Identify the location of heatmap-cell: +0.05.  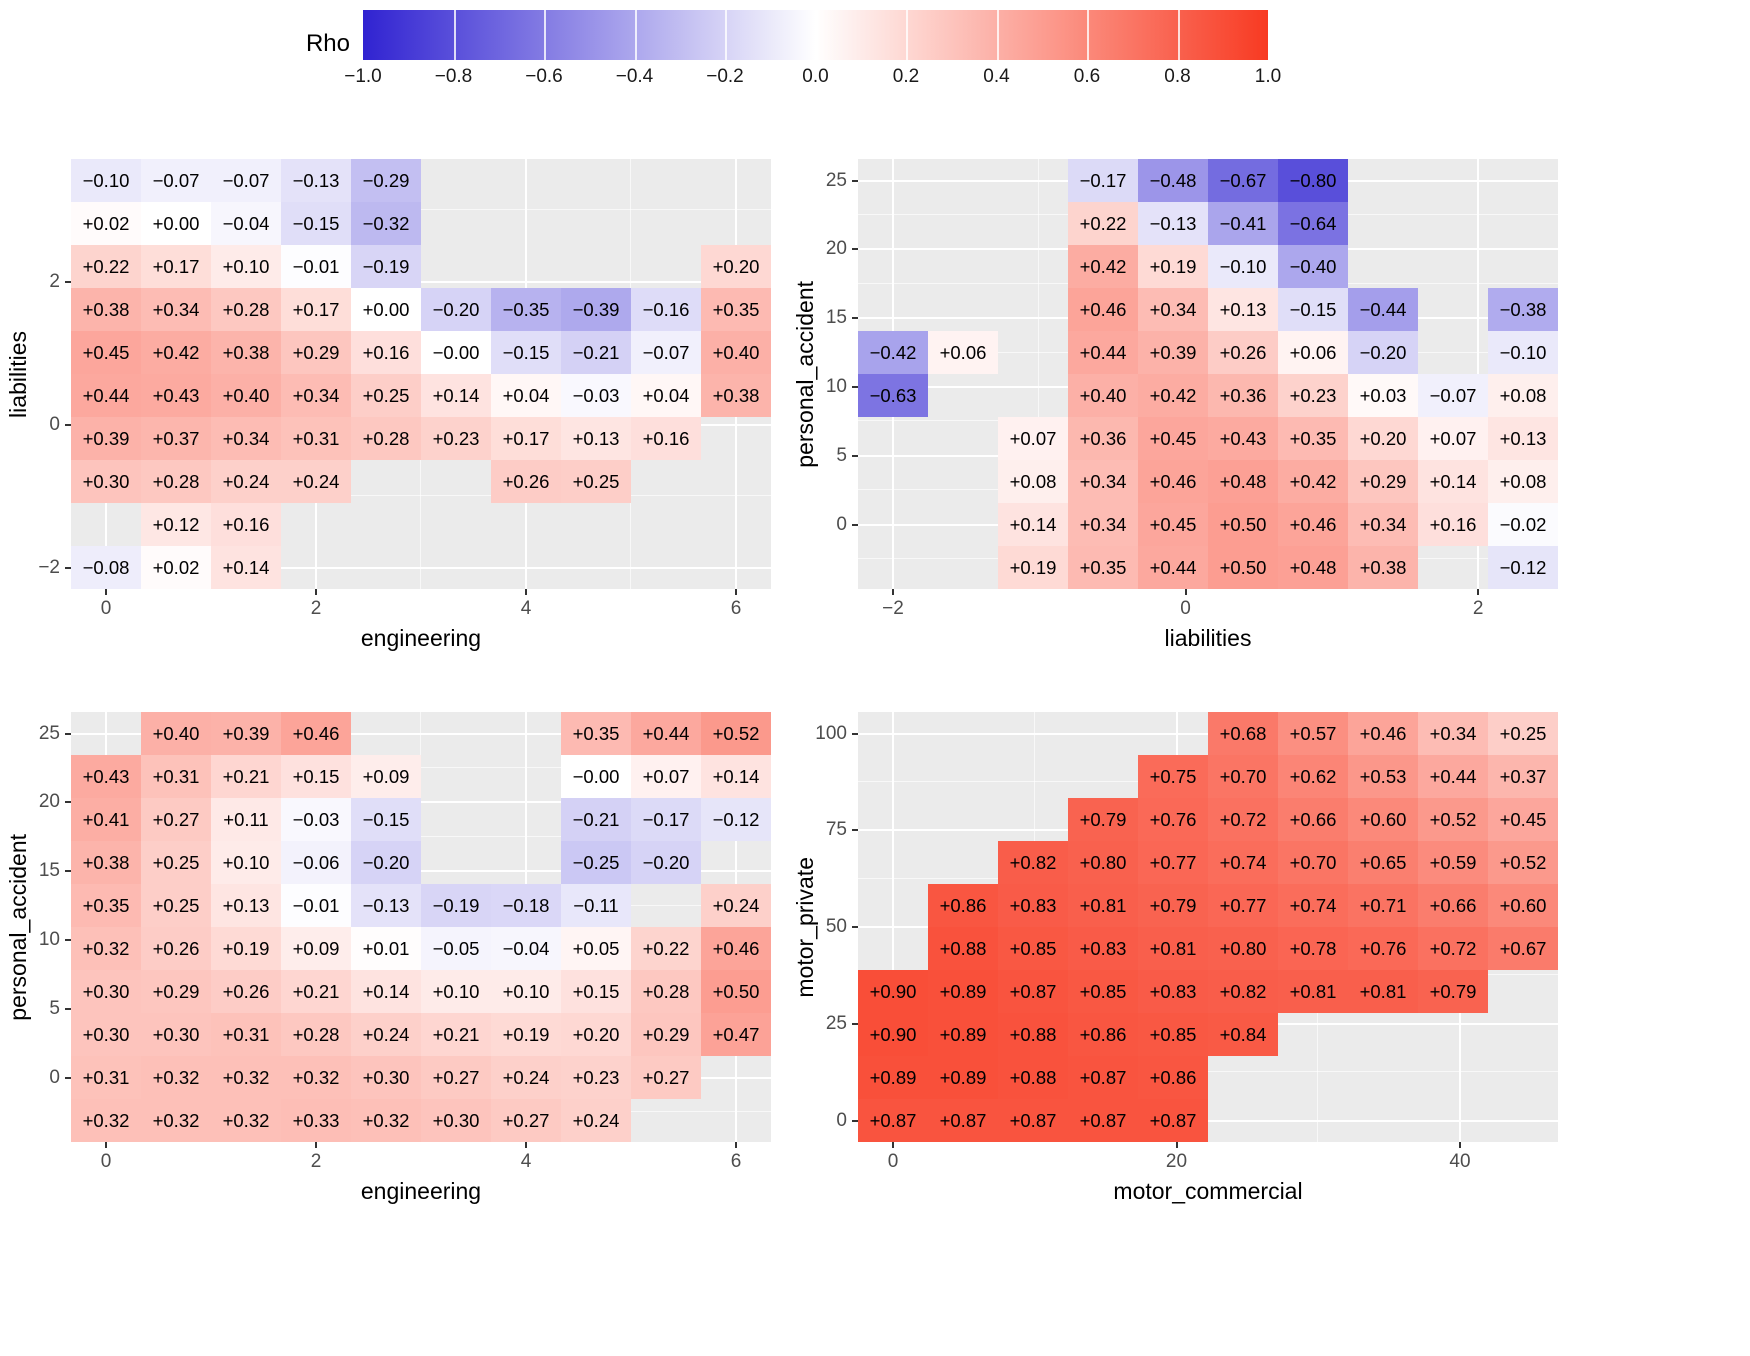
(596, 948).